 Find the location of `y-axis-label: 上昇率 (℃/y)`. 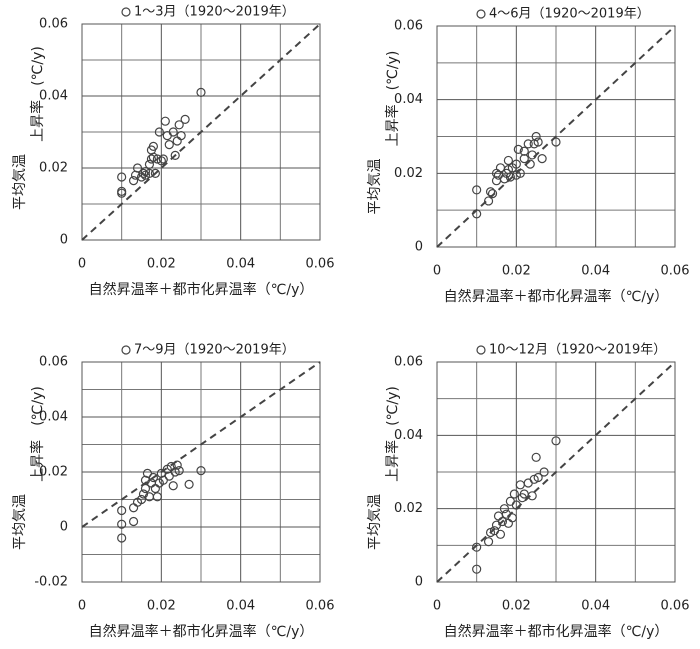

y-axis-label: 上昇率 (℃/y) is located at coordinates (37, 434).